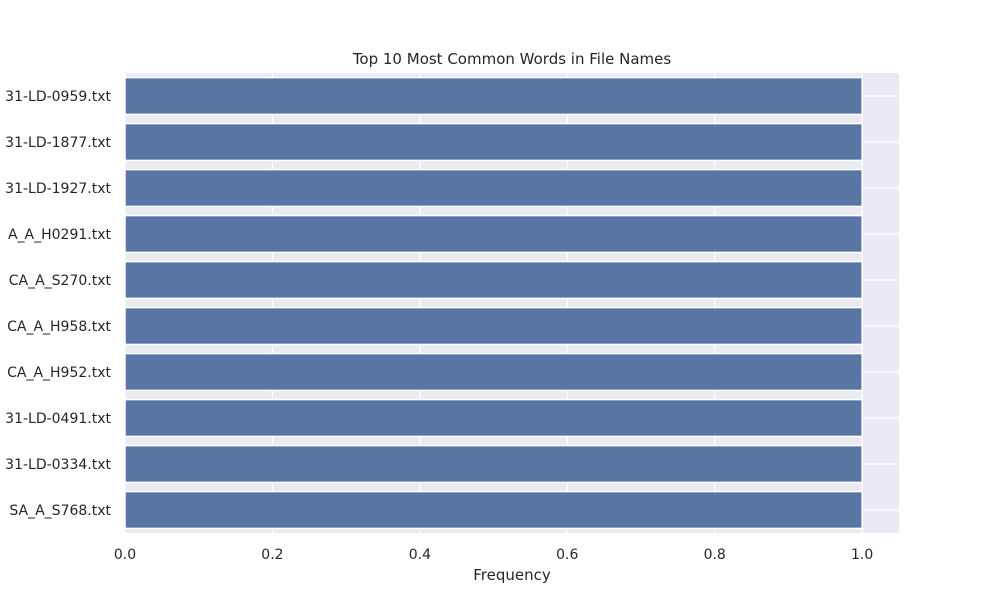 This screenshot has width=1000, height=600. I want to click on y-tick-label: SA_A_S768.txt, so click(60, 511).